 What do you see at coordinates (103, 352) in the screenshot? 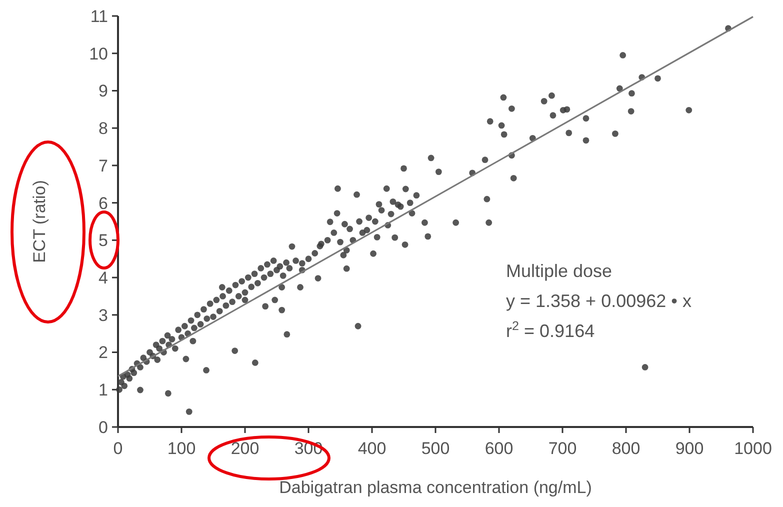
I see `y-tick-label: 2` at bounding box center [103, 352].